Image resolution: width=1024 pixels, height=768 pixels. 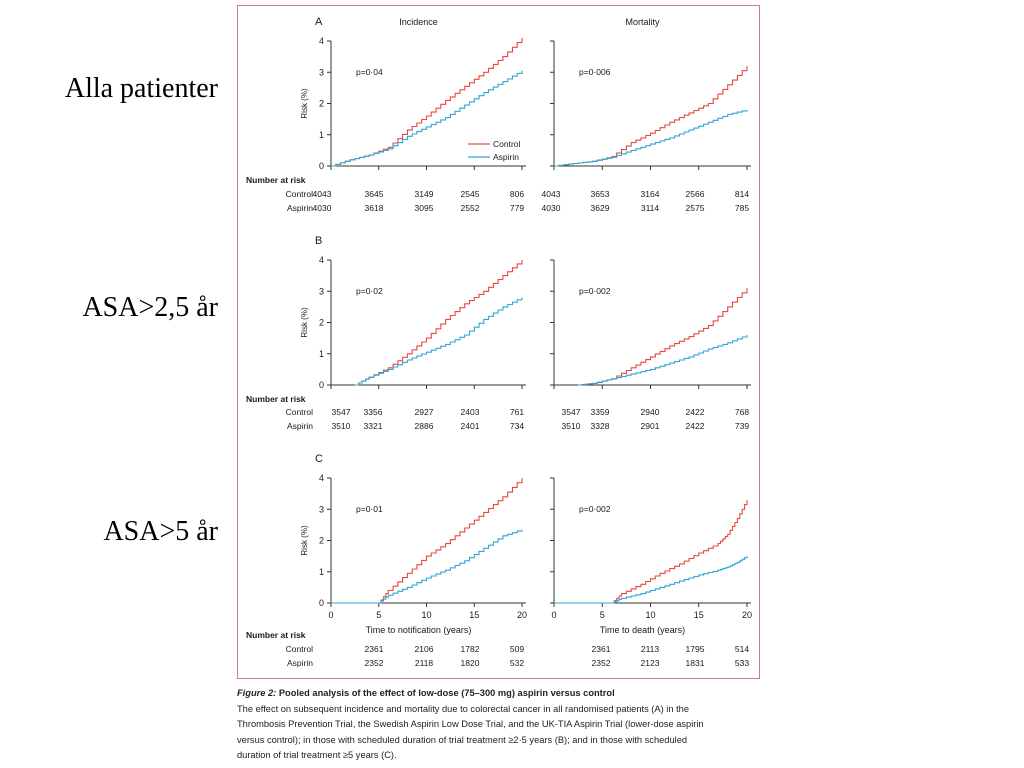 I want to click on risk-value: 761, so click(x=517, y=412).